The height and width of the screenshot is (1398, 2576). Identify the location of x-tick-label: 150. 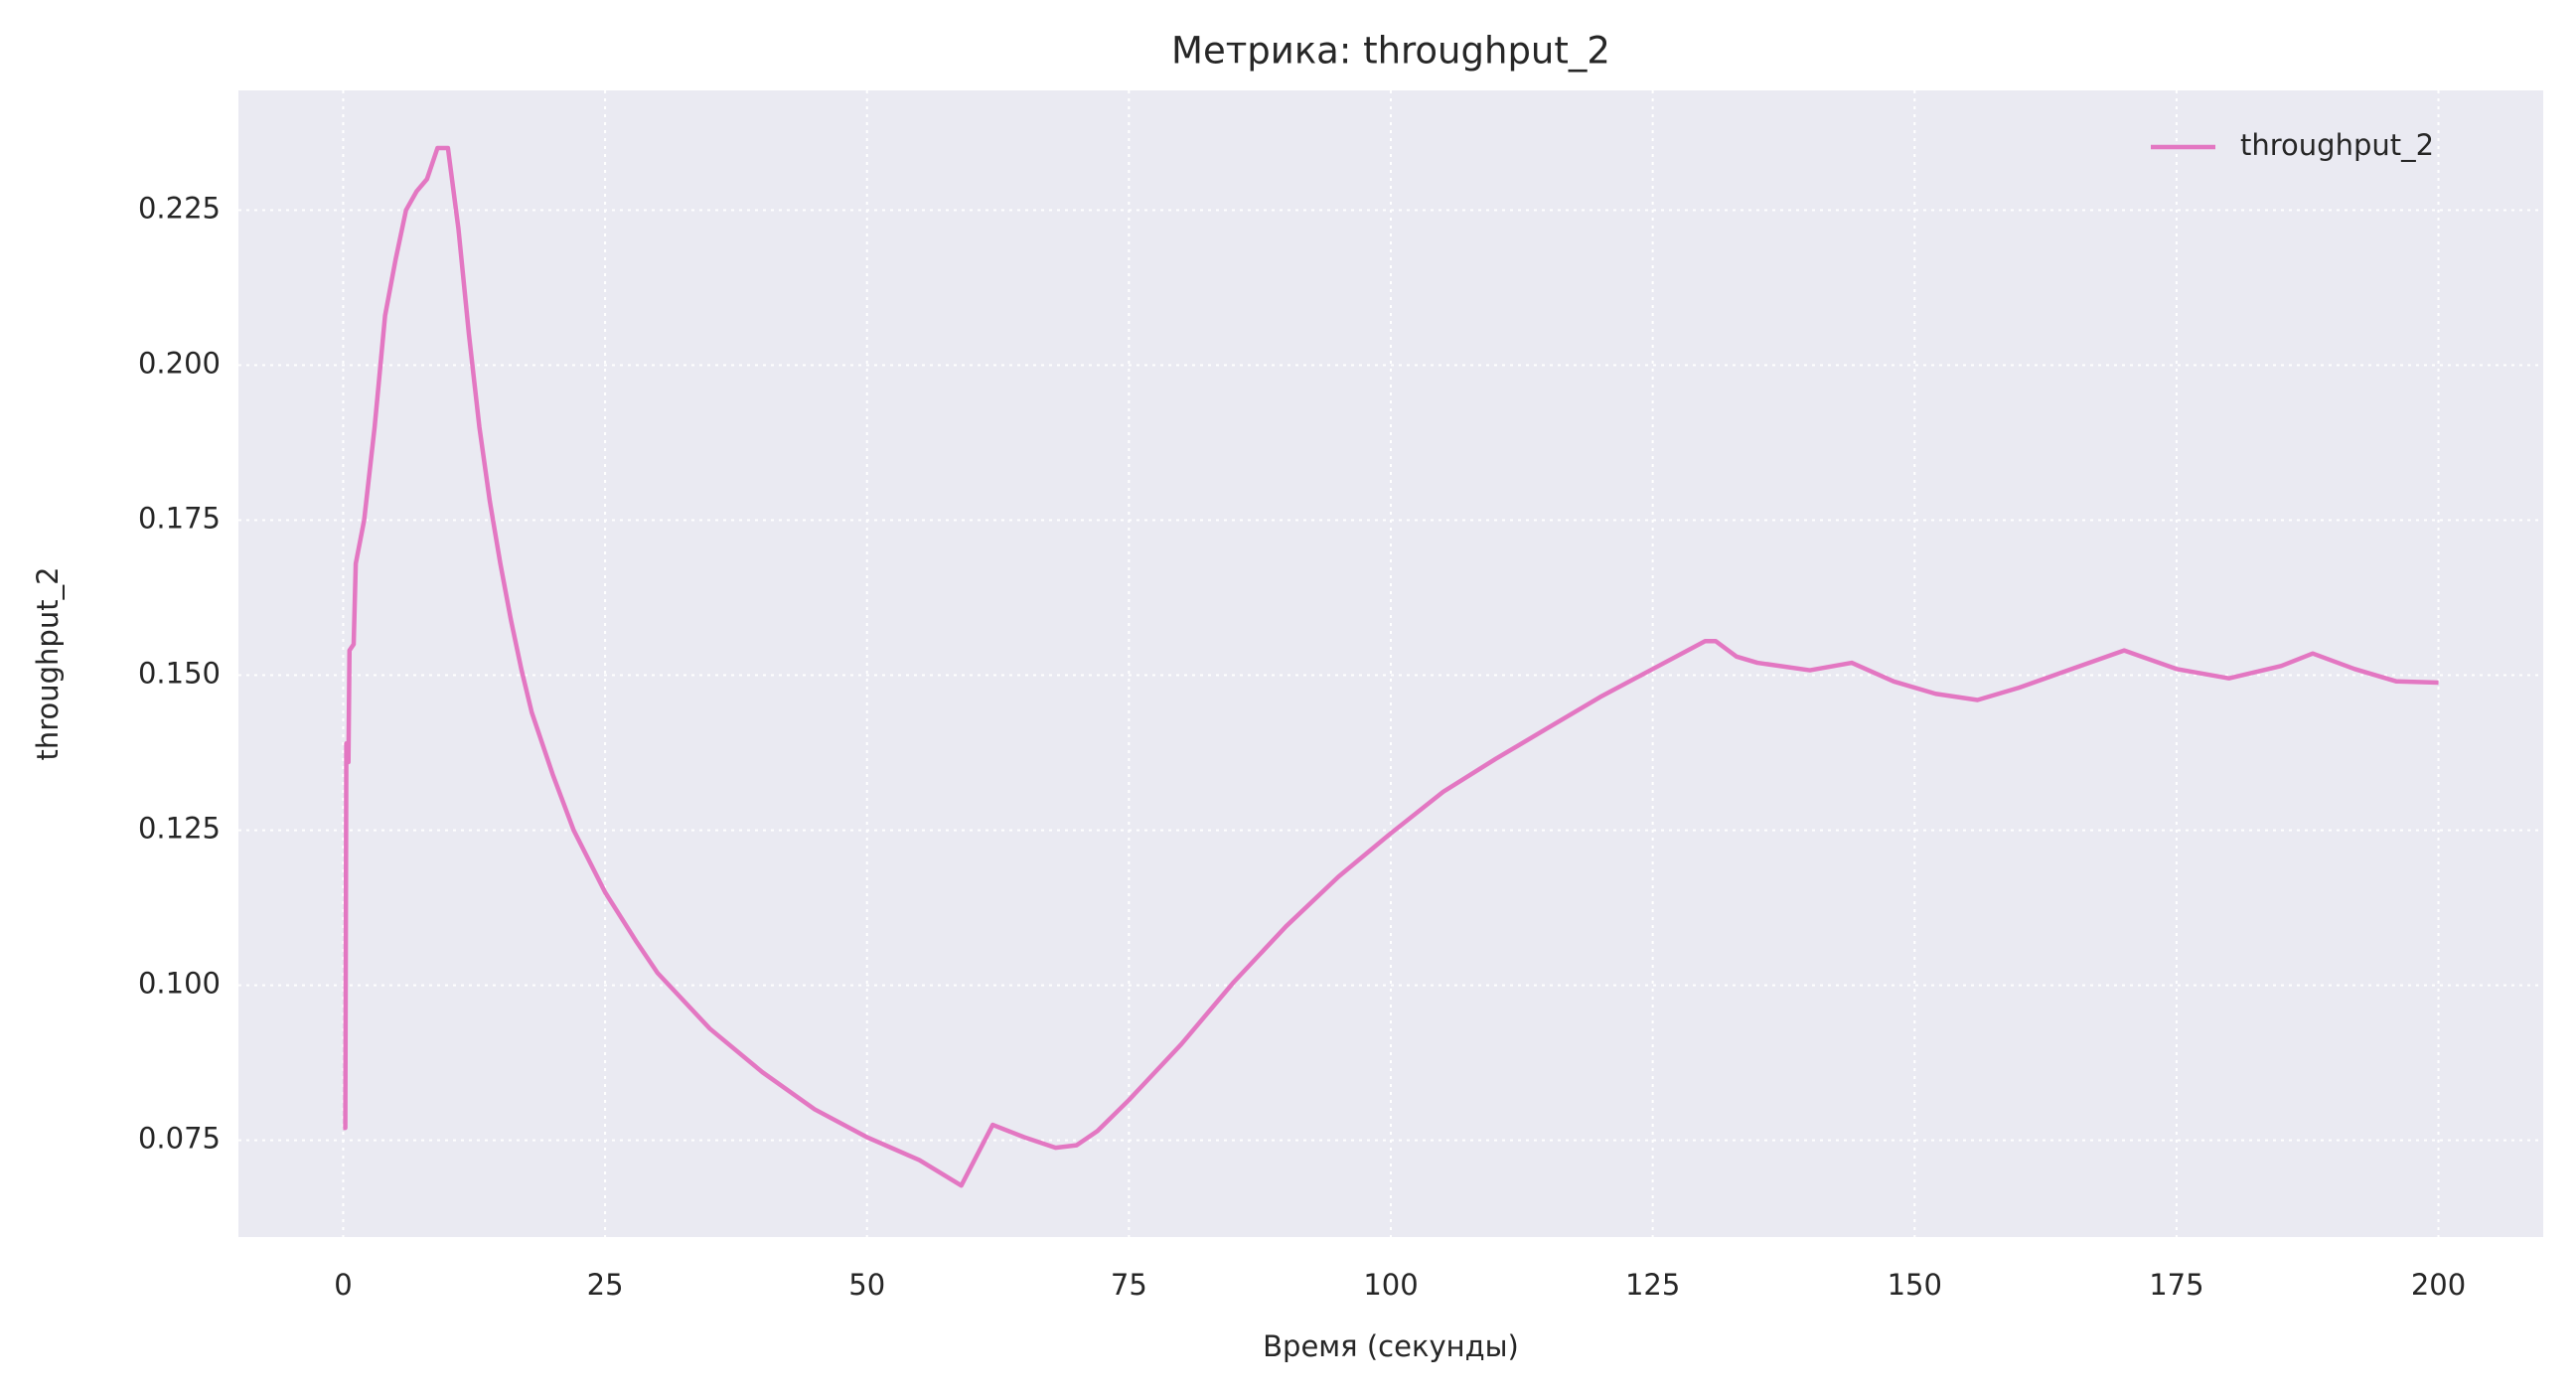
(1915, 1285).